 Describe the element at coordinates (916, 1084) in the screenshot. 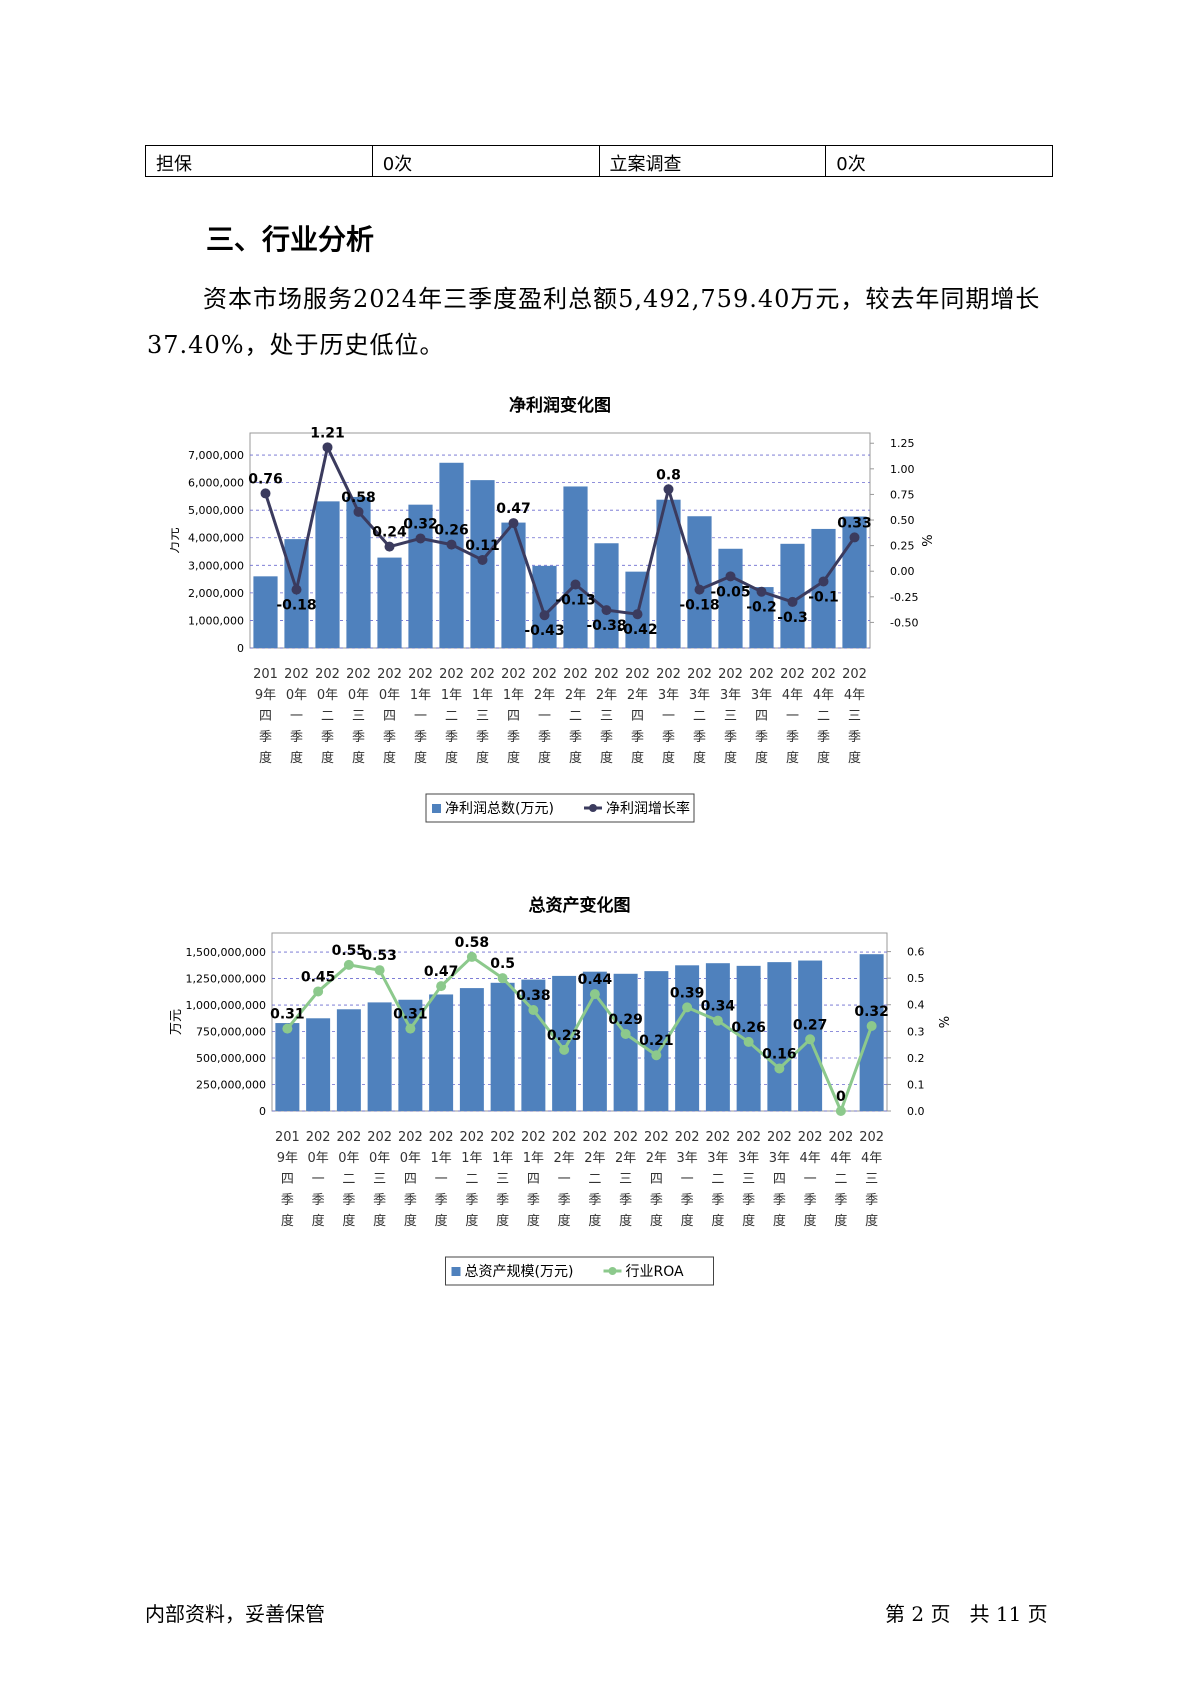

I see `y2-tick-label: 0.1` at that location.